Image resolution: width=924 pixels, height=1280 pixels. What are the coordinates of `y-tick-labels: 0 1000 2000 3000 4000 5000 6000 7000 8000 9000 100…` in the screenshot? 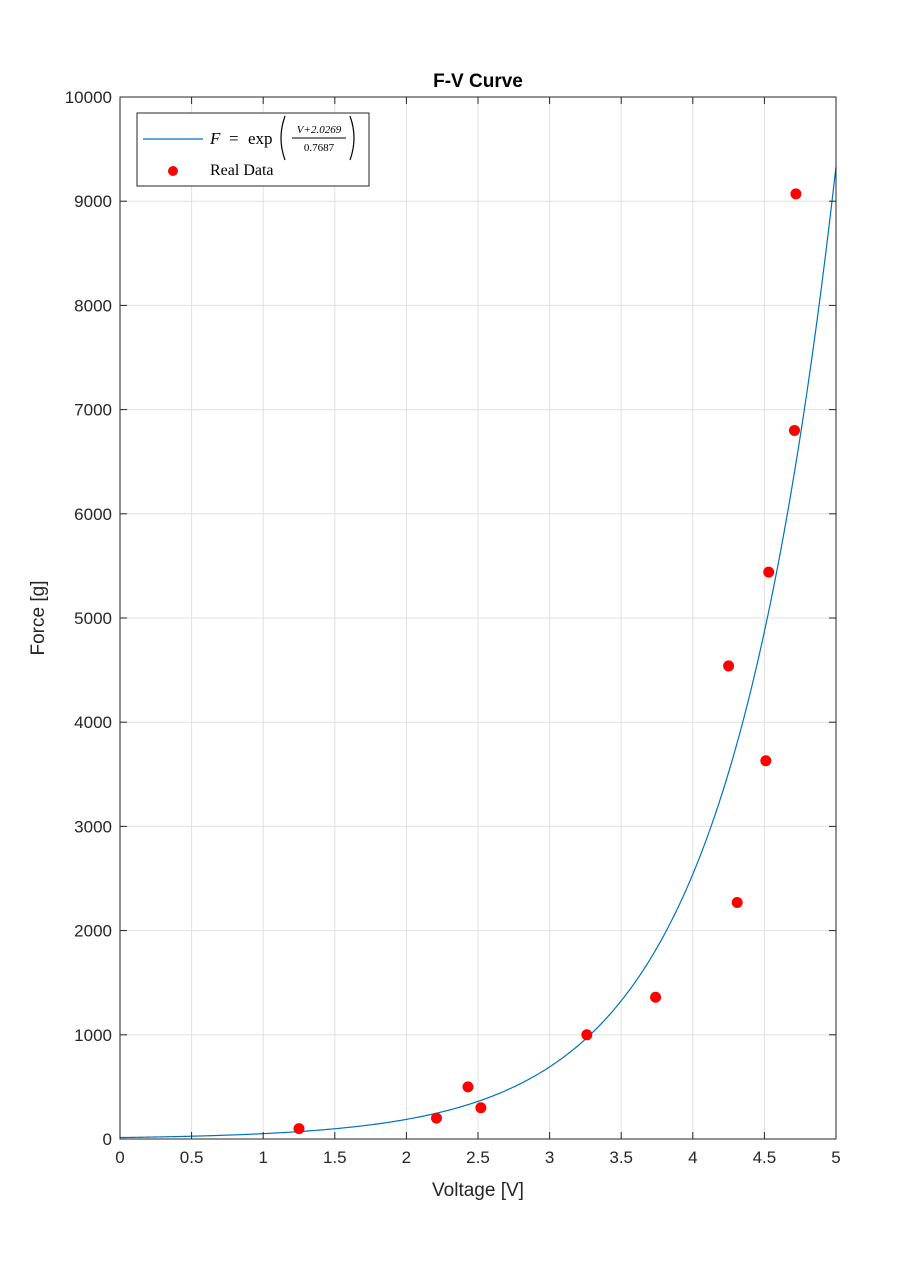 It's located at (88, 618).